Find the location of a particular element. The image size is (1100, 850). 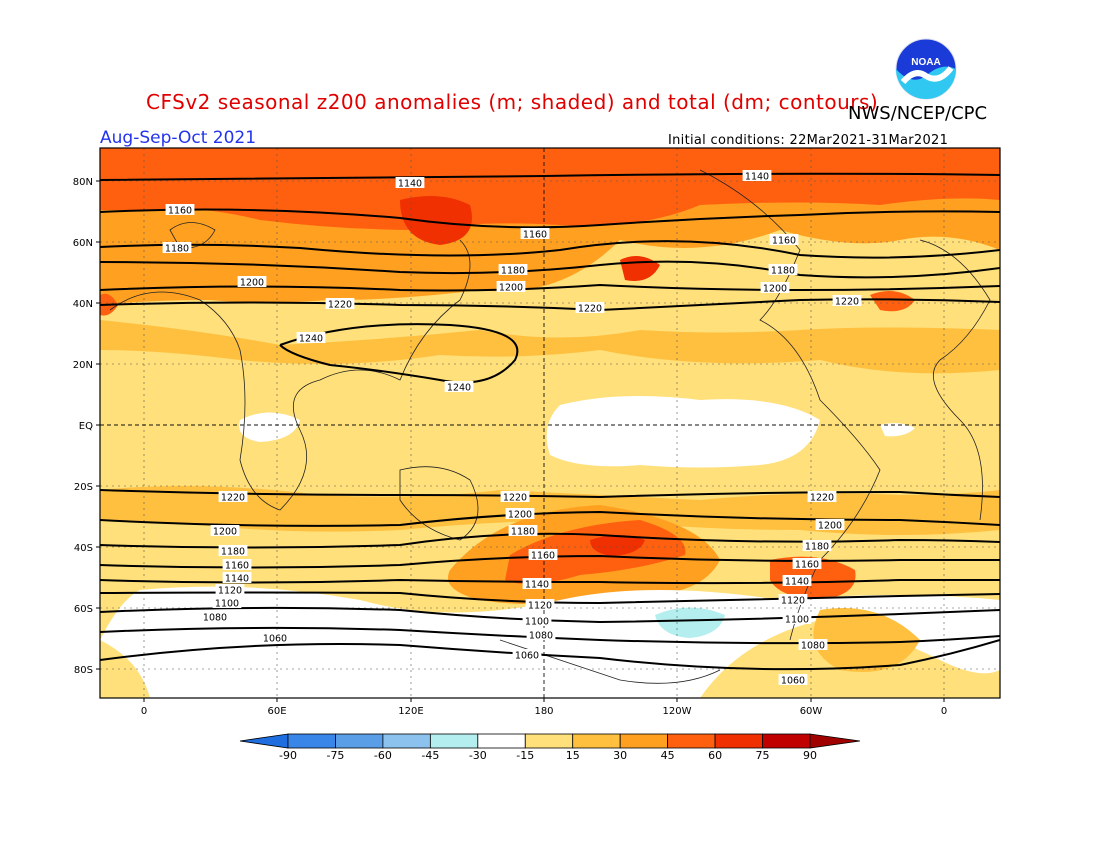

longitude-axis: 0 60E 120E 180 120W 60W 0 is located at coordinates (544, 707).